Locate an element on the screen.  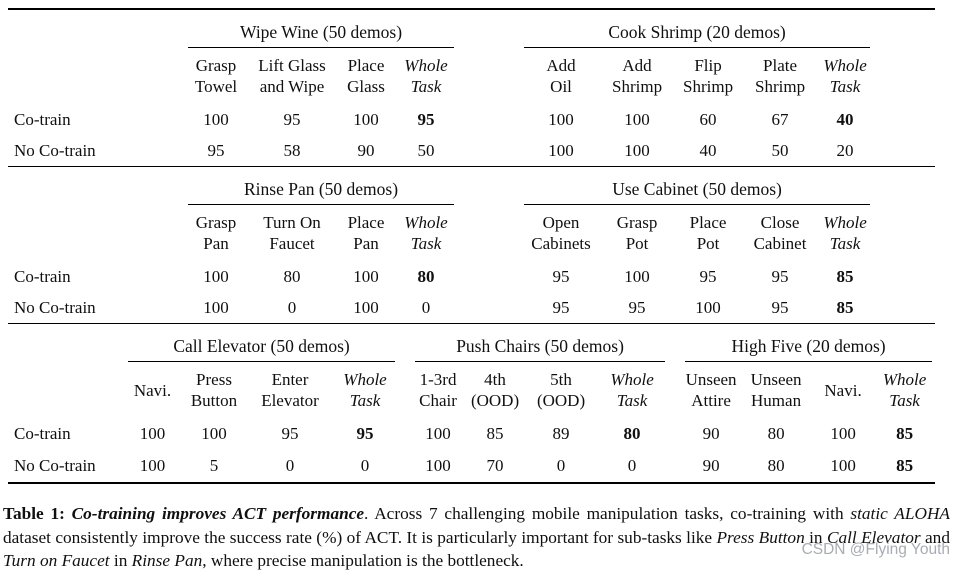
cell: 5 is located at coordinates (214, 465).